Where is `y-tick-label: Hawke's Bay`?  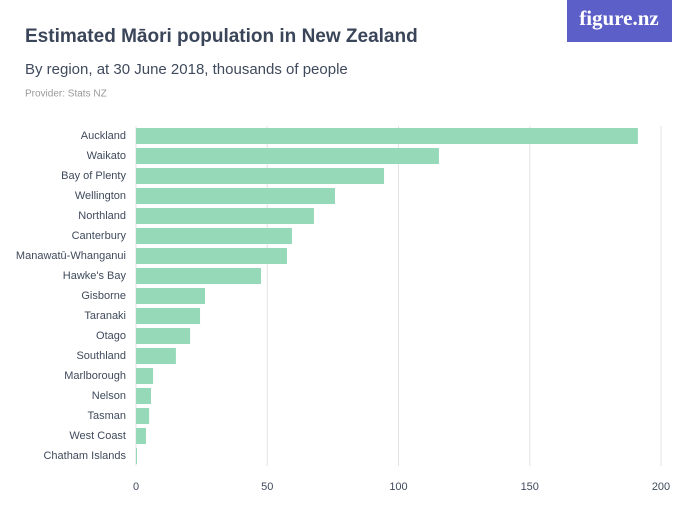 y-tick-label: Hawke's Bay is located at coordinates (95, 276).